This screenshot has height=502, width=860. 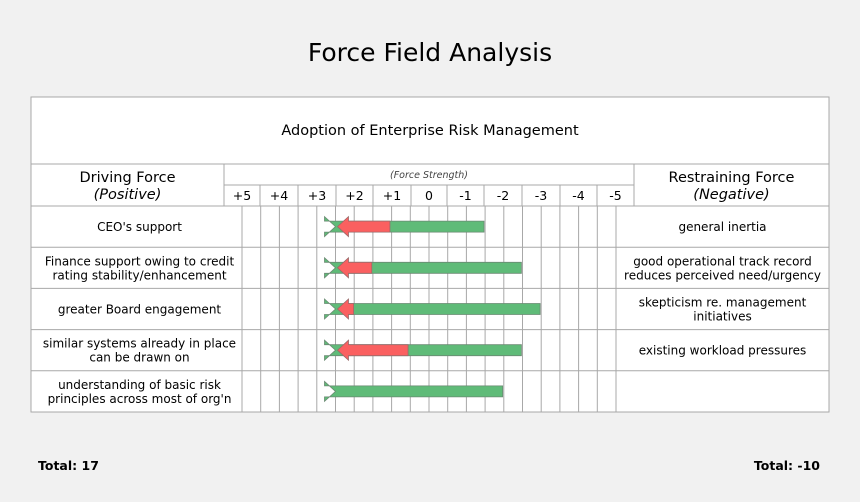 I want to click on restraining-total: Total: -10, so click(x=786, y=465).